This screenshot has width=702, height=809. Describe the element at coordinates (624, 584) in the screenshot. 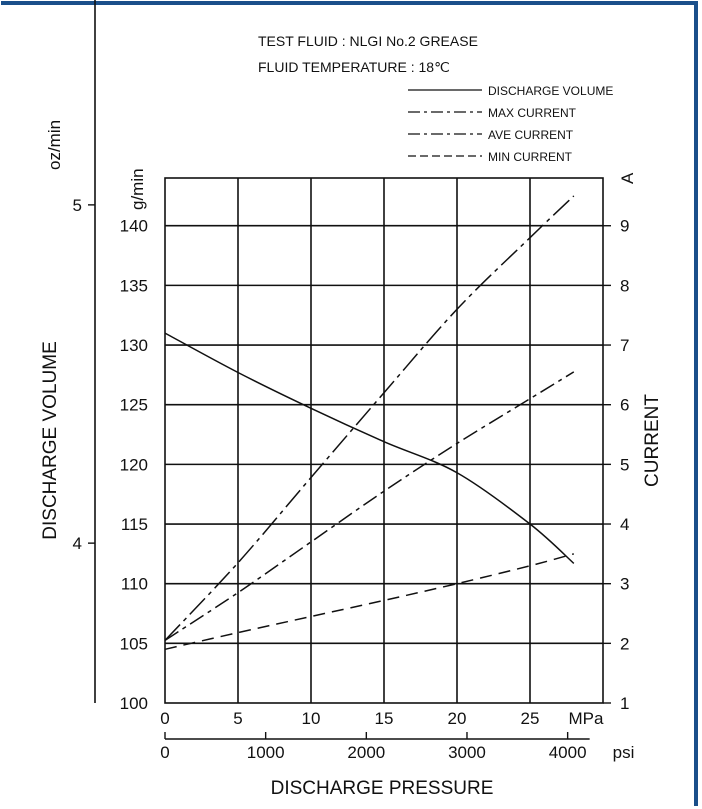

I see `y-tick-label-current: 3` at that location.